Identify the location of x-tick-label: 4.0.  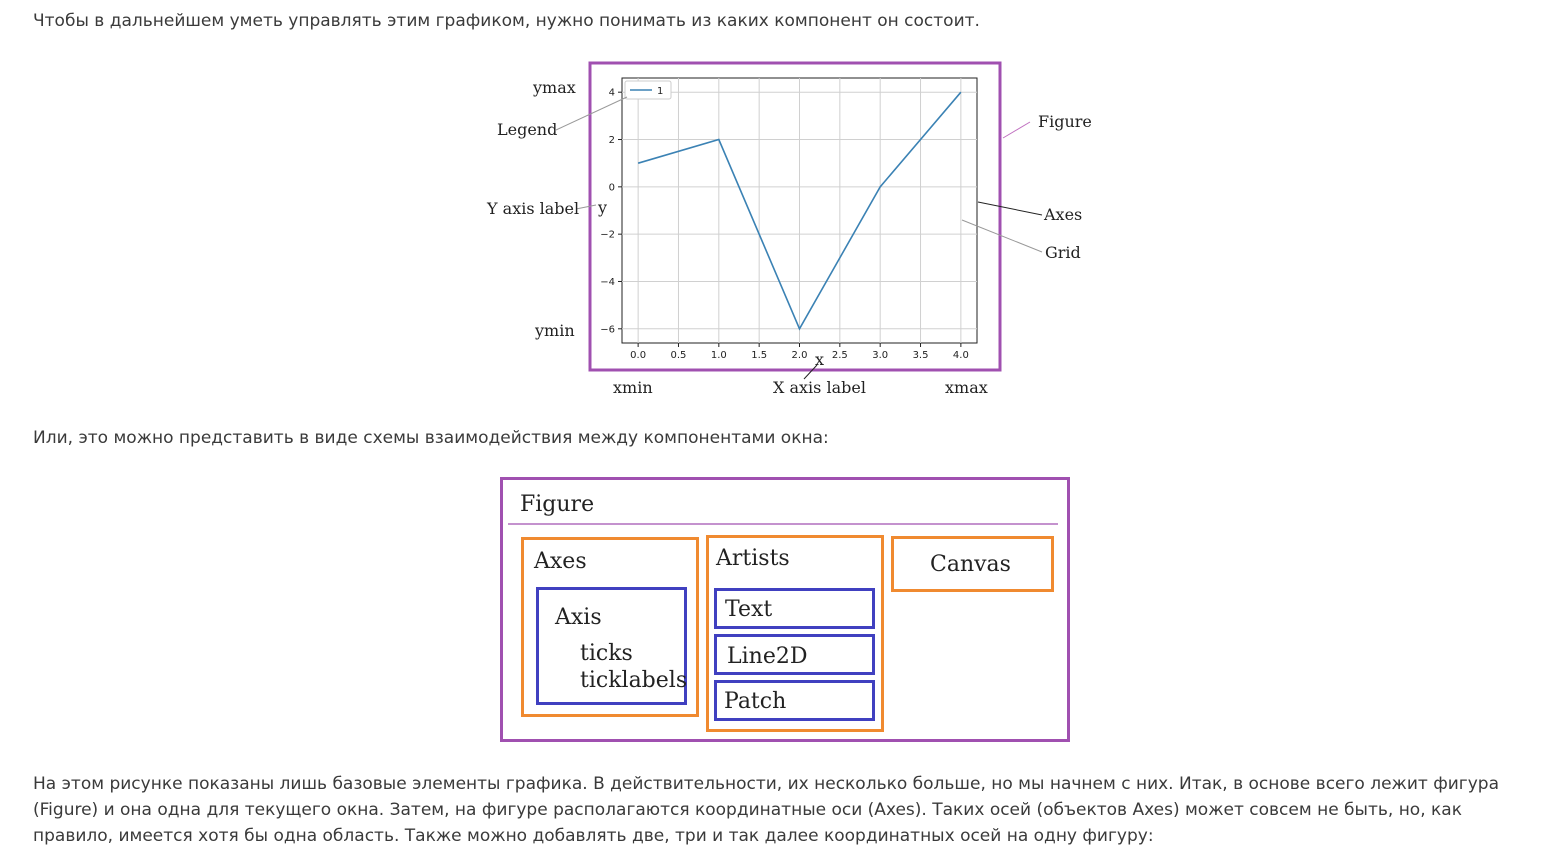
(961, 355).